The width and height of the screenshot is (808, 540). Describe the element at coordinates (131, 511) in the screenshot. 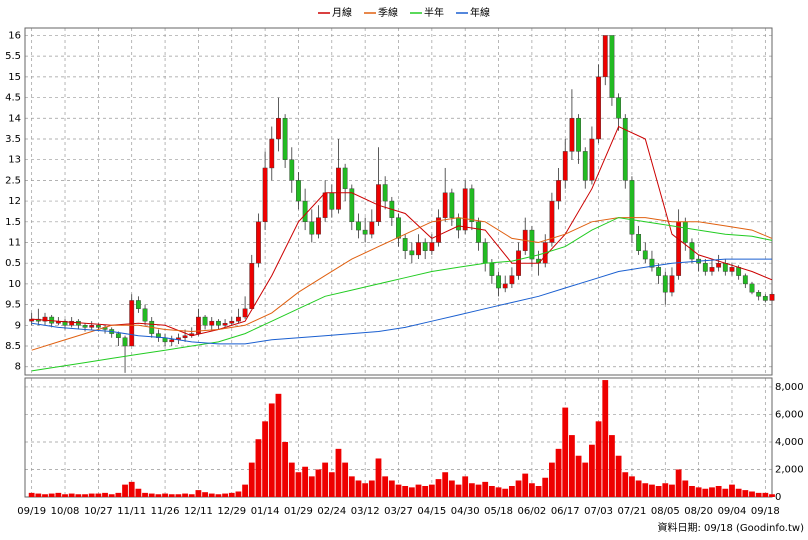

I see `x-tick-label: 11/11` at that location.